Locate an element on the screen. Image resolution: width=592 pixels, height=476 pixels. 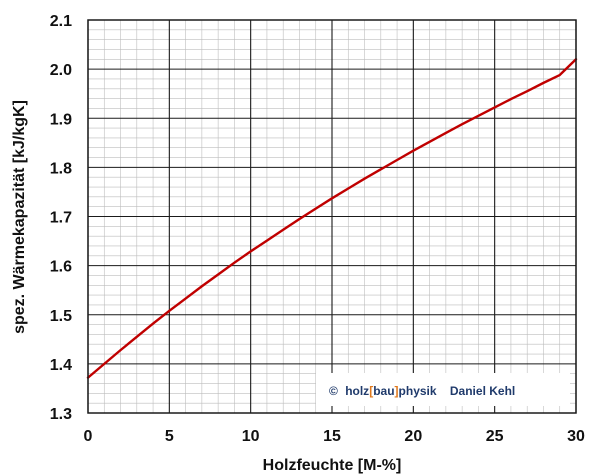
credit-background is located at coordinates (443, 389).